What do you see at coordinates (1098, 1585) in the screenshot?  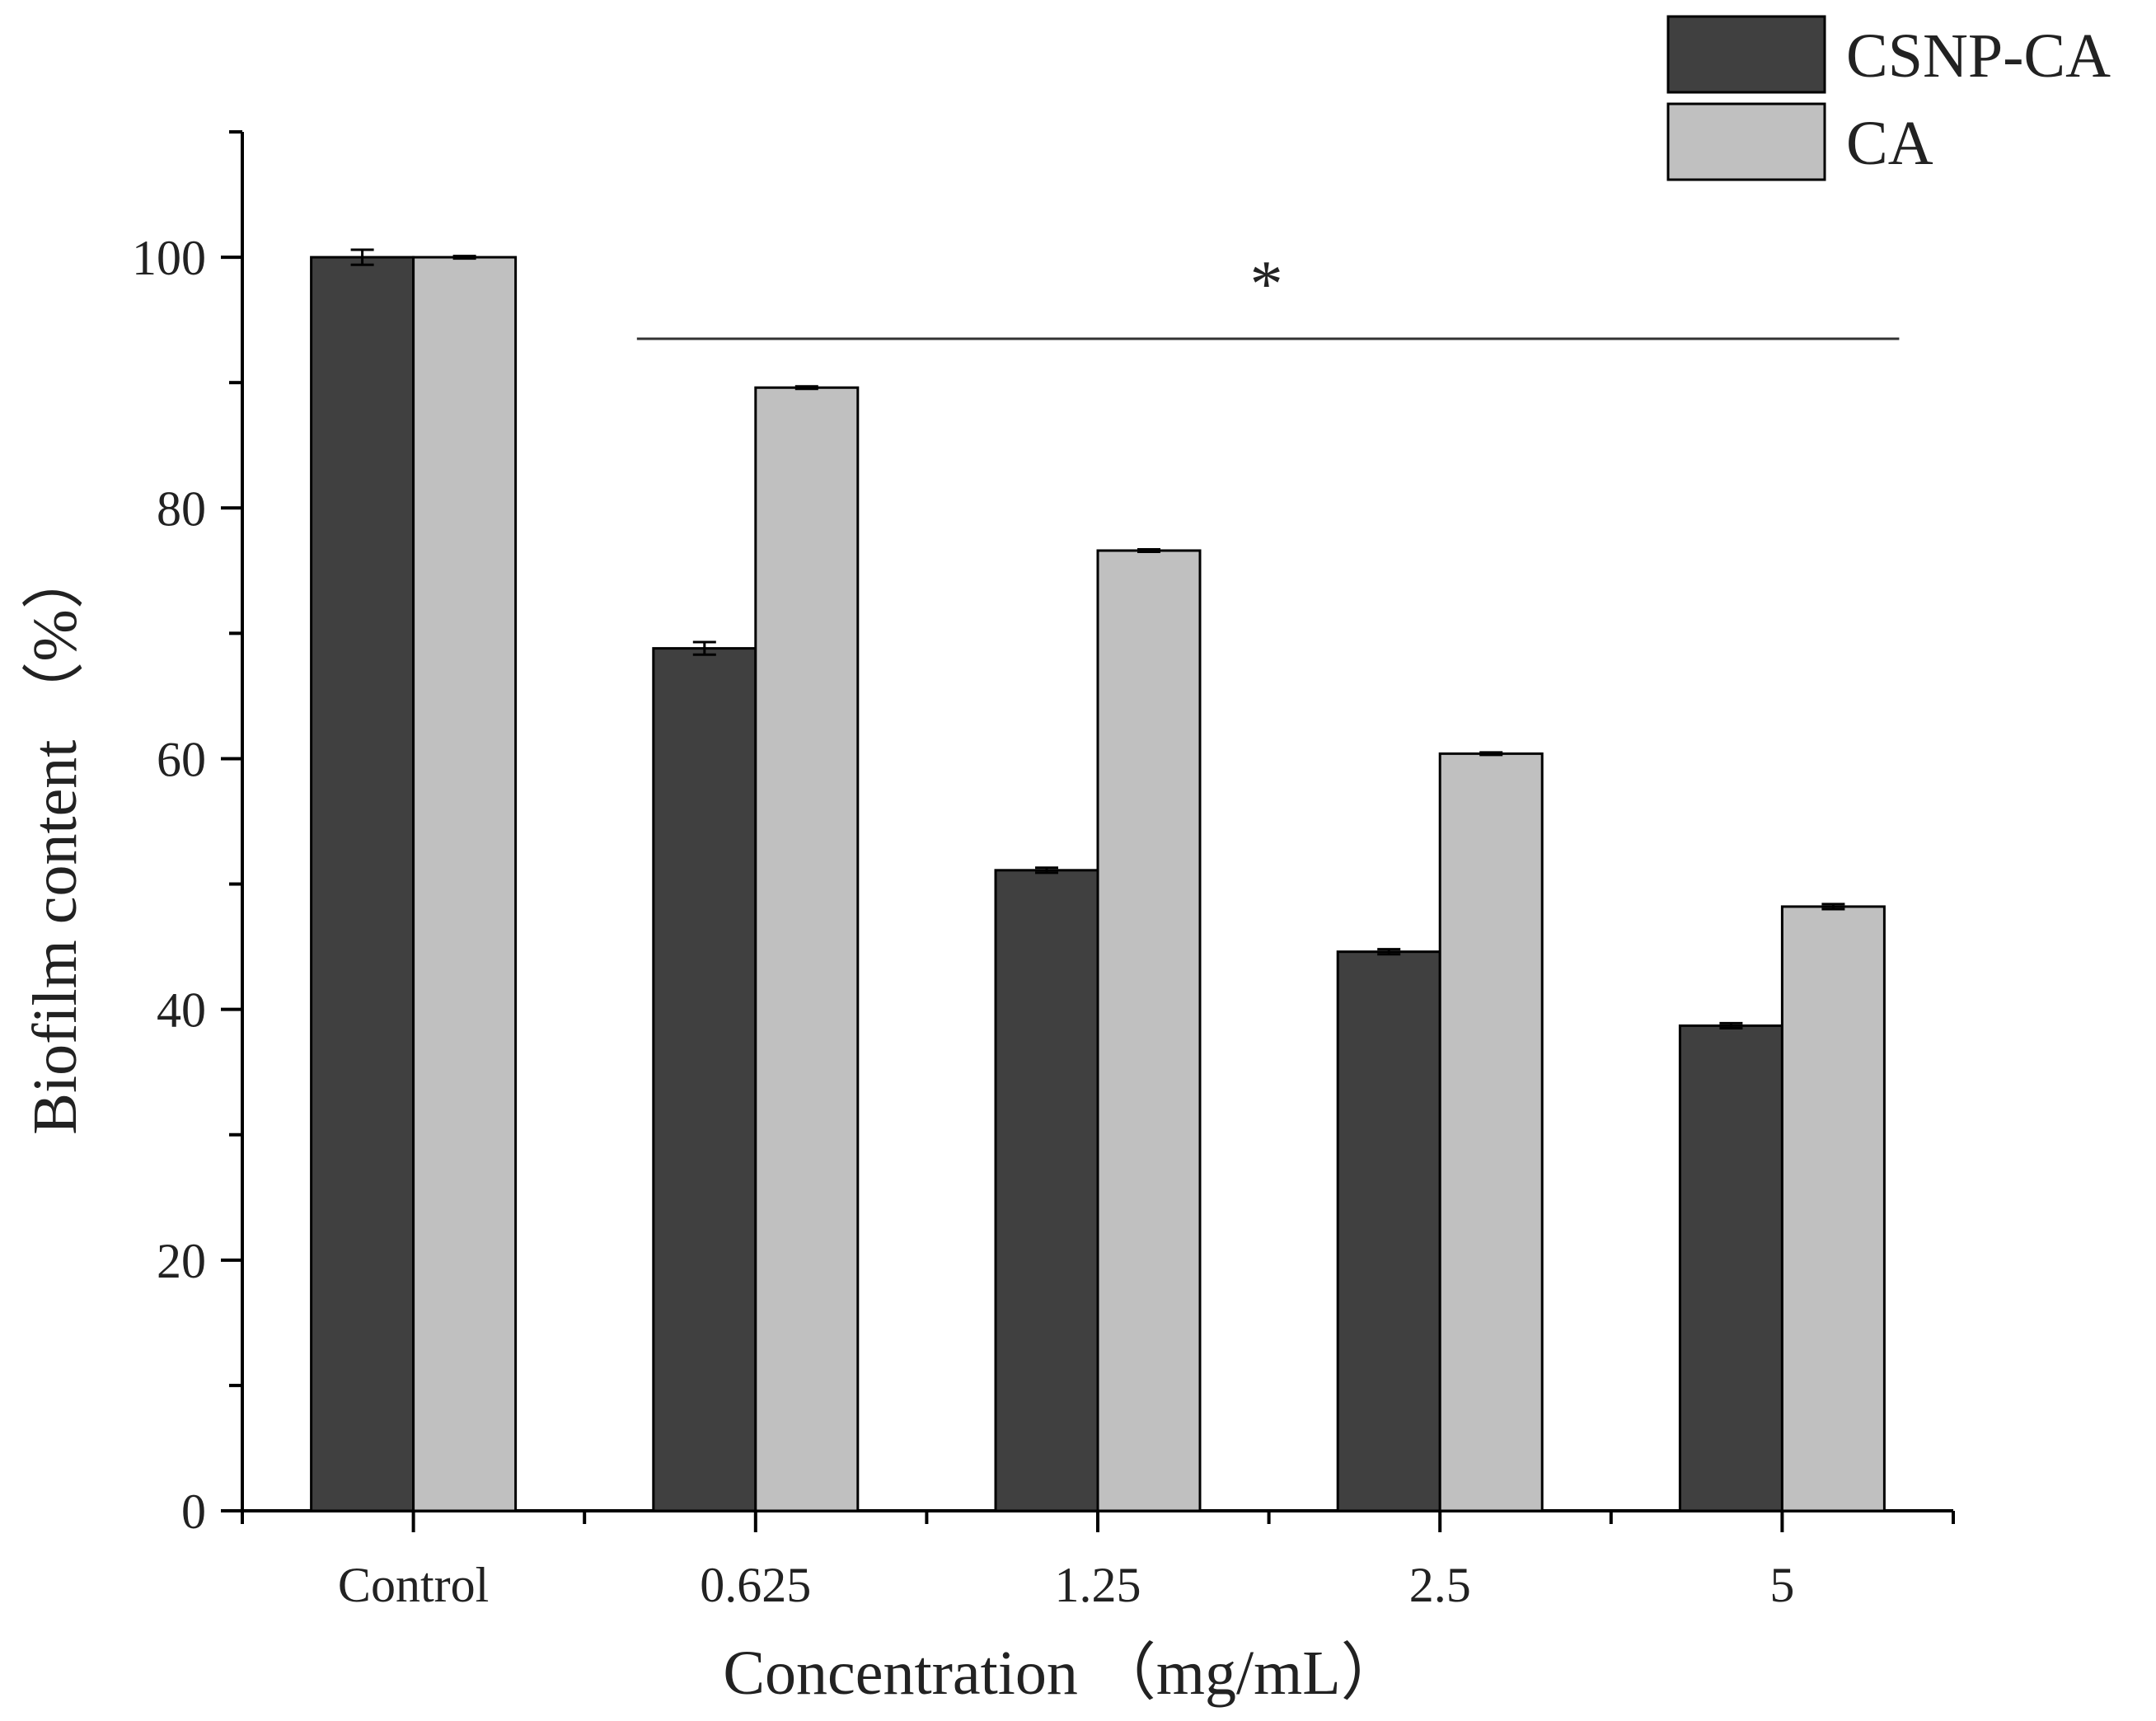 I see `x-tick-label: 1.25` at bounding box center [1098, 1585].